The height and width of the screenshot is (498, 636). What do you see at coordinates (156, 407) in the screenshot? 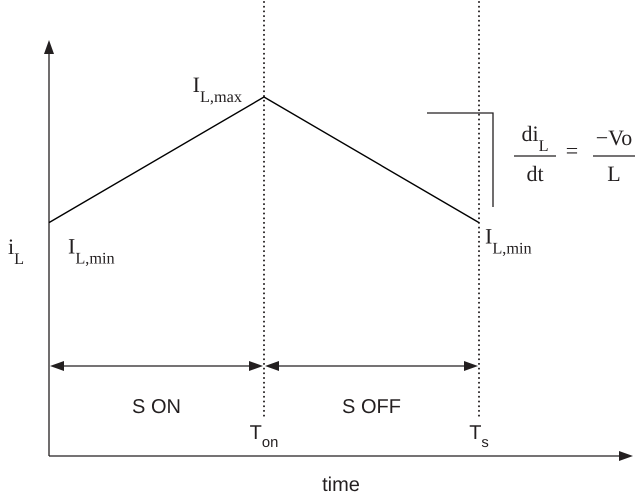
I see `annotation: S ON` at bounding box center [156, 407].